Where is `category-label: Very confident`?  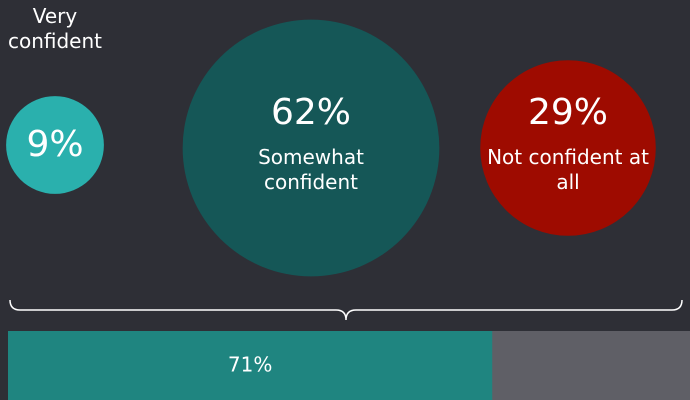 category-label: Very confident is located at coordinates (55, 28).